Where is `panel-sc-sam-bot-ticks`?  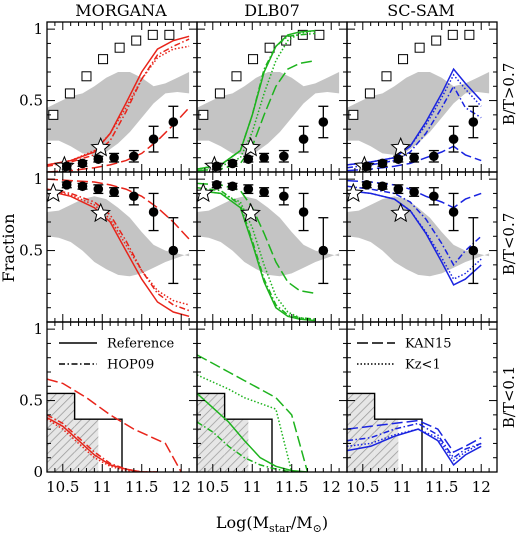 panel-sc-sam-bot-ticks is located at coordinates (422, 397).